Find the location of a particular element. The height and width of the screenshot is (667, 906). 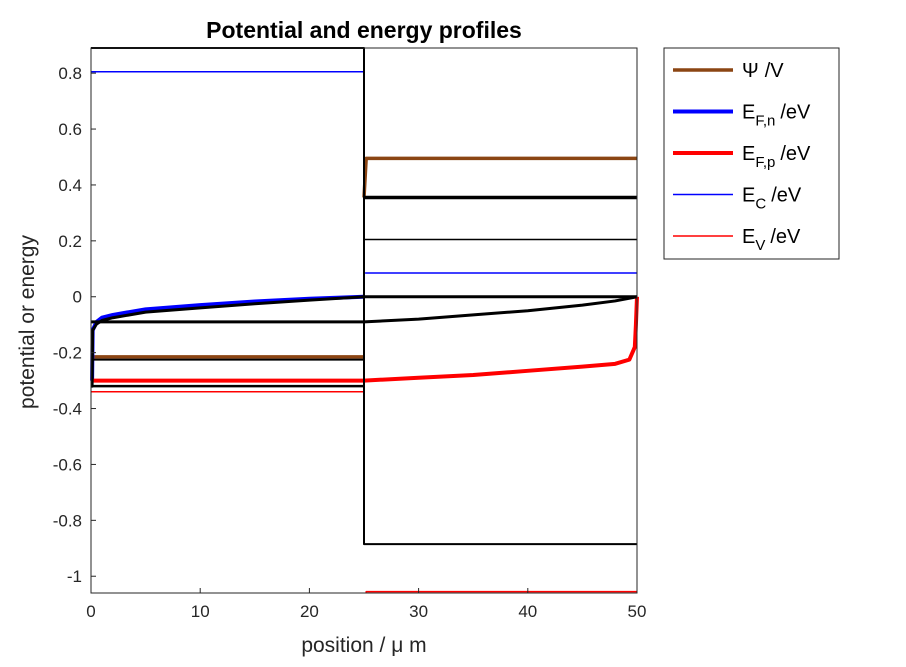

x-axis-label: position / μ m is located at coordinates (363, 645).